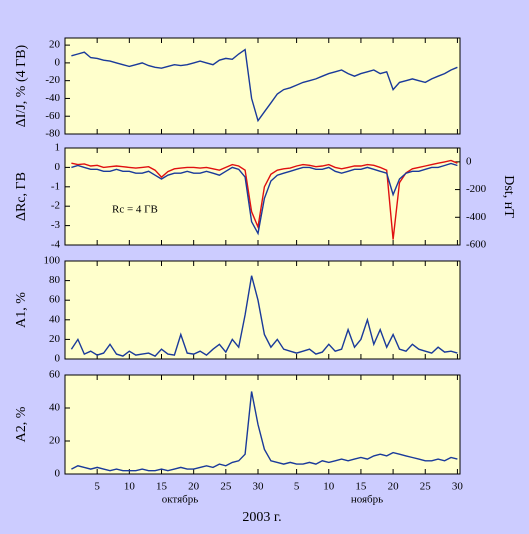 This screenshot has width=529, height=534. What do you see at coordinates (476, 245) in the screenshot?
I see `y2-tick-label: -600` at bounding box center [476, 245].